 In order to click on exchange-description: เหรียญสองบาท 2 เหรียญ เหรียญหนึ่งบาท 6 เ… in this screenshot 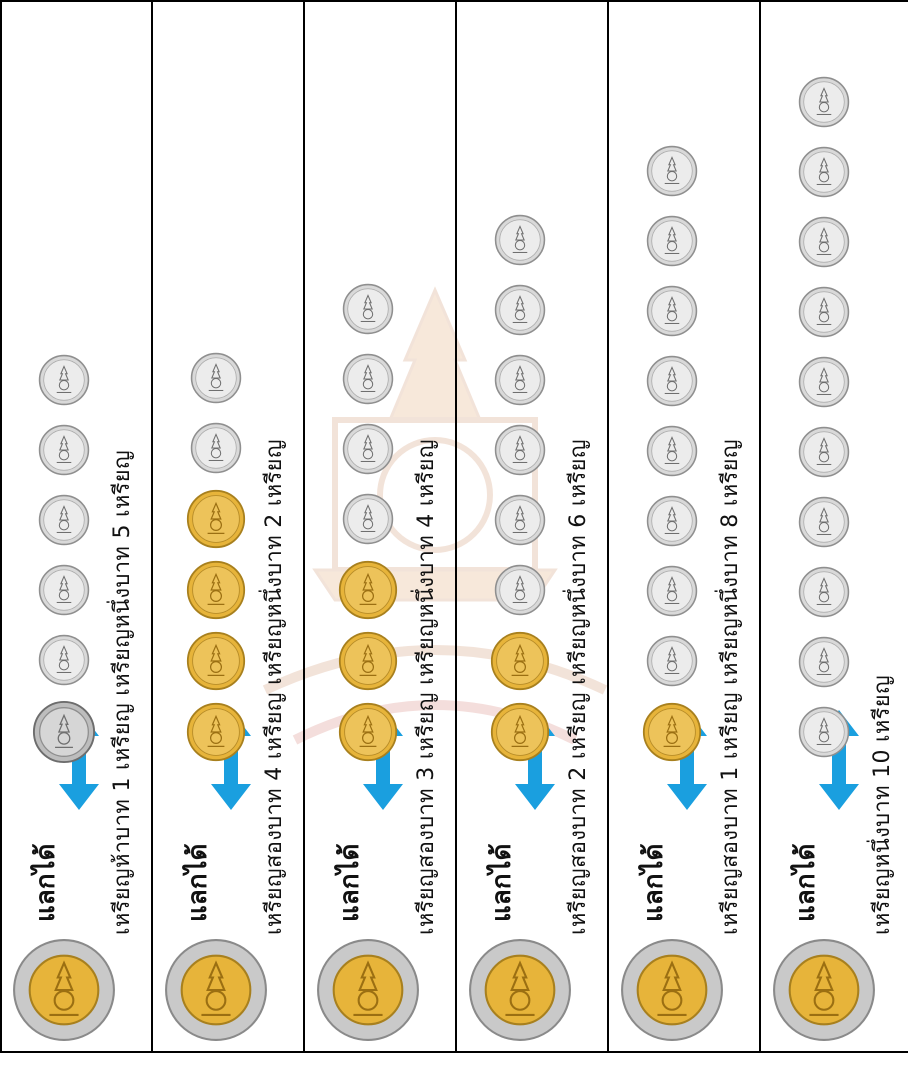, I will do `click(578, 687)`.